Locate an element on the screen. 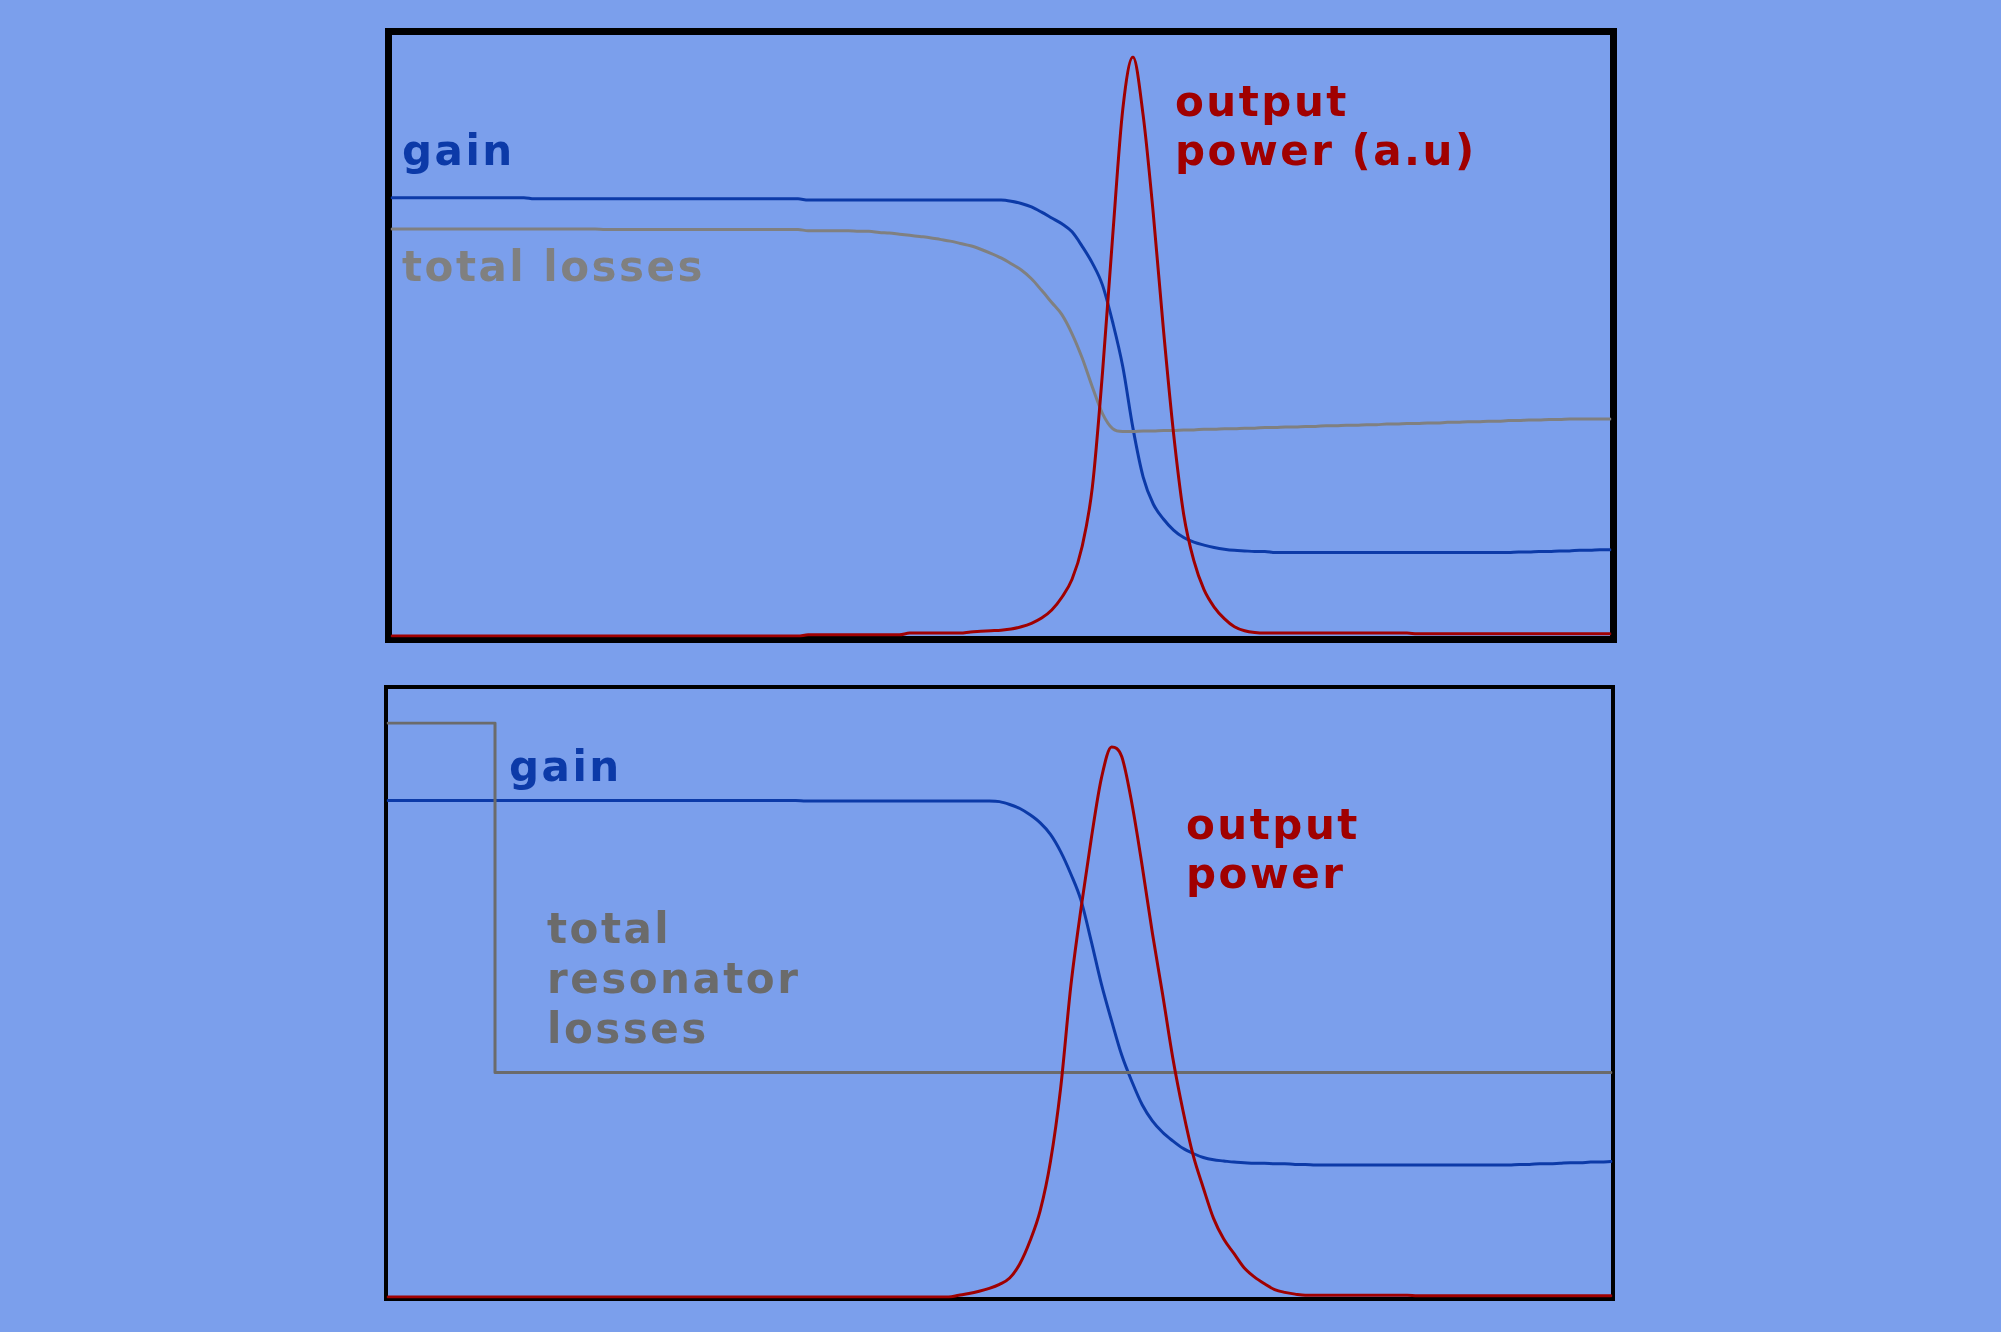 The height and width of the screenshot is (1332, 2001). series-label: output power (a.u) is located at coordinates (1326, 126).